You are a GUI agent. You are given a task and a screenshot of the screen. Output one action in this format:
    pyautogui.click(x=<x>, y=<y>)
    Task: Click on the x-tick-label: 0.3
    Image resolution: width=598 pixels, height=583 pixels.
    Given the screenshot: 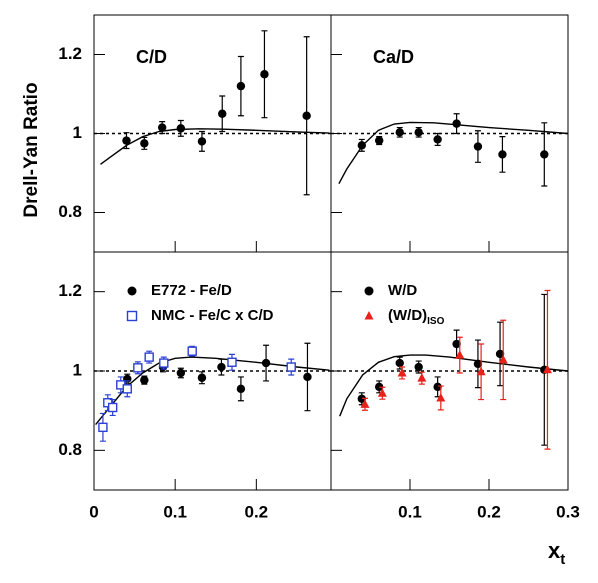 What is the action you would take?
    pyautogui.click(x=568, y=511)
    